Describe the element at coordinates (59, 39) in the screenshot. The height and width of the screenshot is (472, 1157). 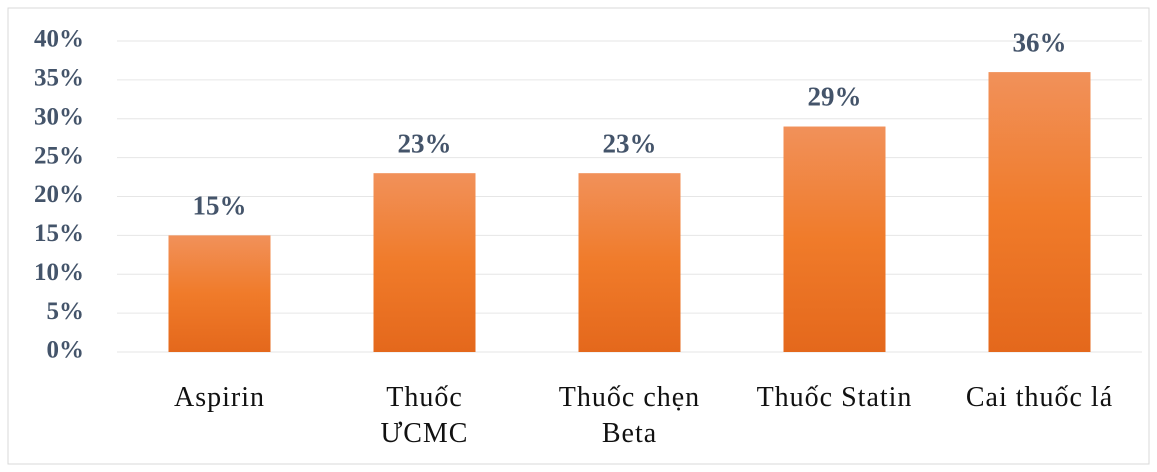
I see `y-tick-label: 40%` at that location.